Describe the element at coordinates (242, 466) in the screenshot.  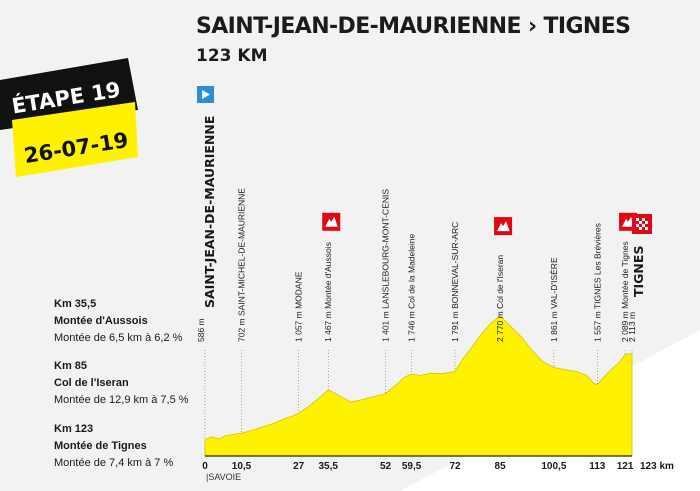
I see `x-tick-label: 10,5` at that location.